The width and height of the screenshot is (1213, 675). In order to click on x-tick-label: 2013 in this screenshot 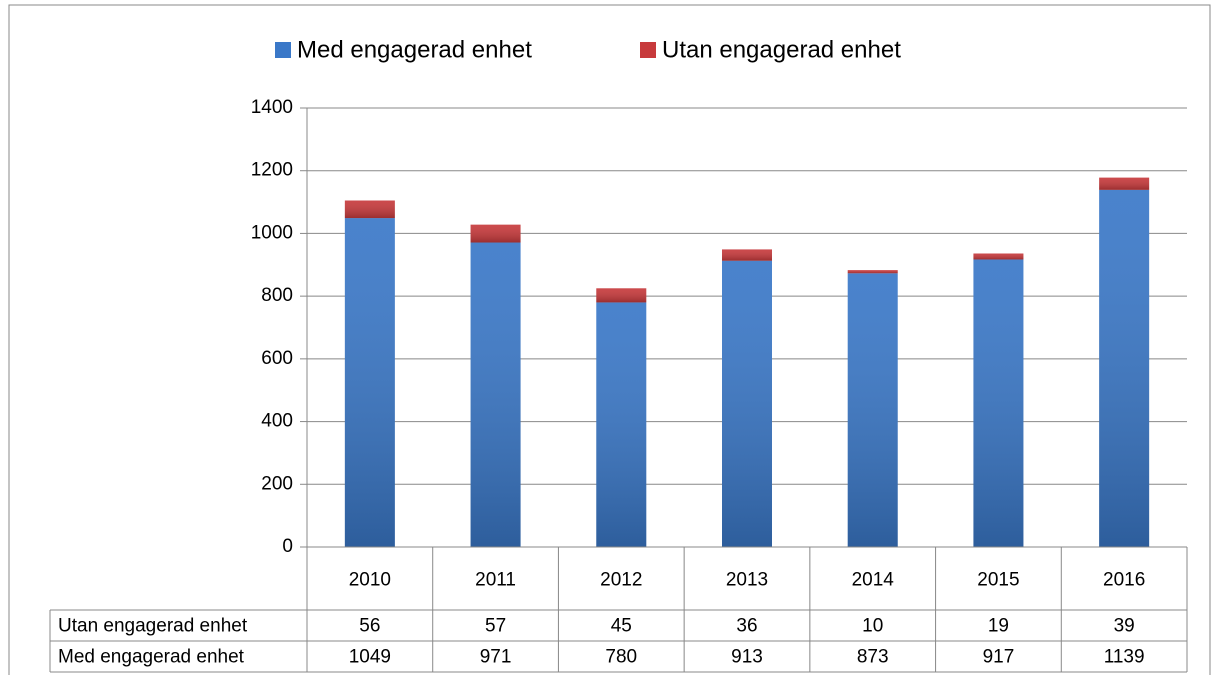, I will do `click(747, 580)`.